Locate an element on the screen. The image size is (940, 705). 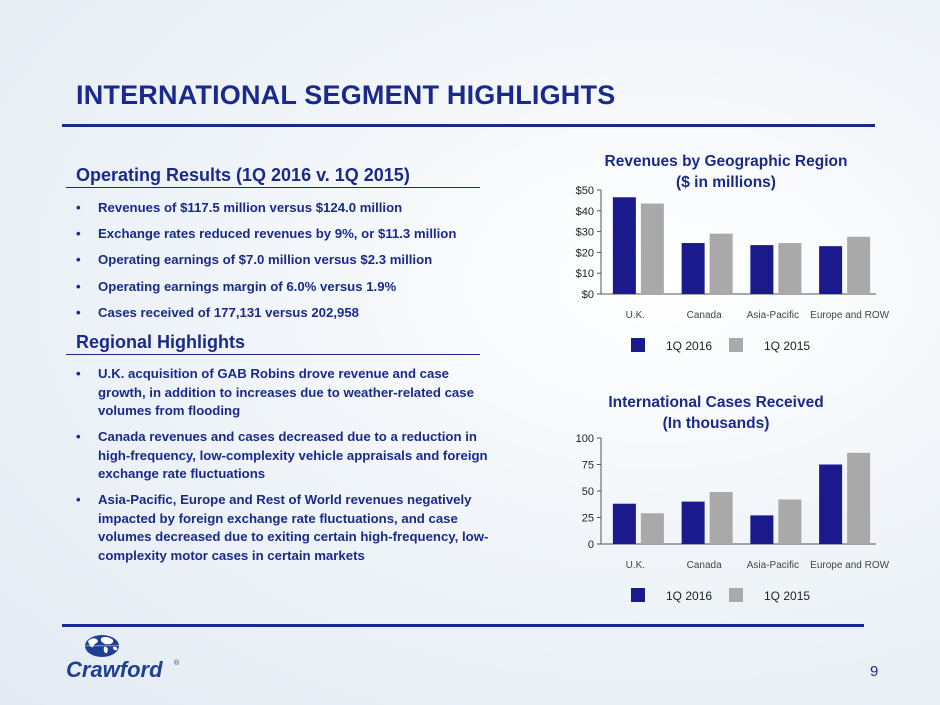
y-tick-label: 75 is located at coordinates (588, 466).